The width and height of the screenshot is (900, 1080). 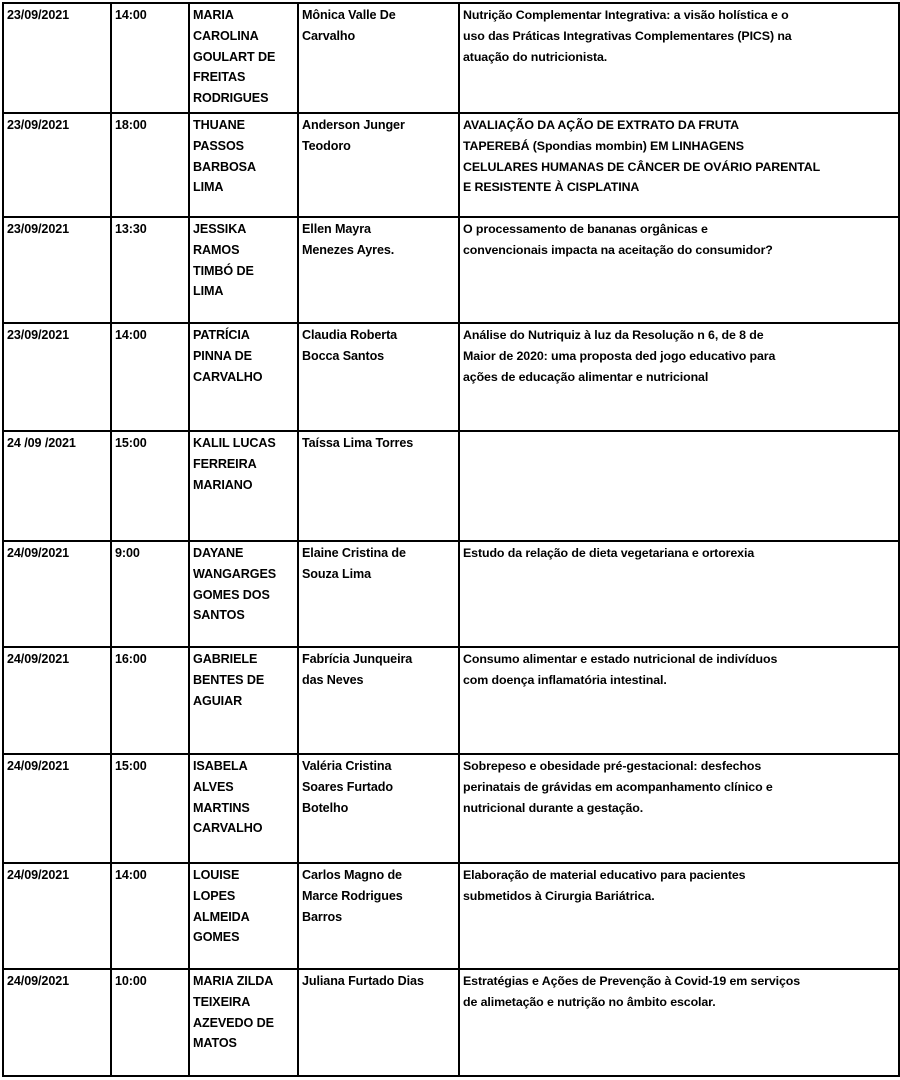 I want to click on student-cell: ISABELA ALVES MARTINS CARVALHO, so click(x=243, y=808).